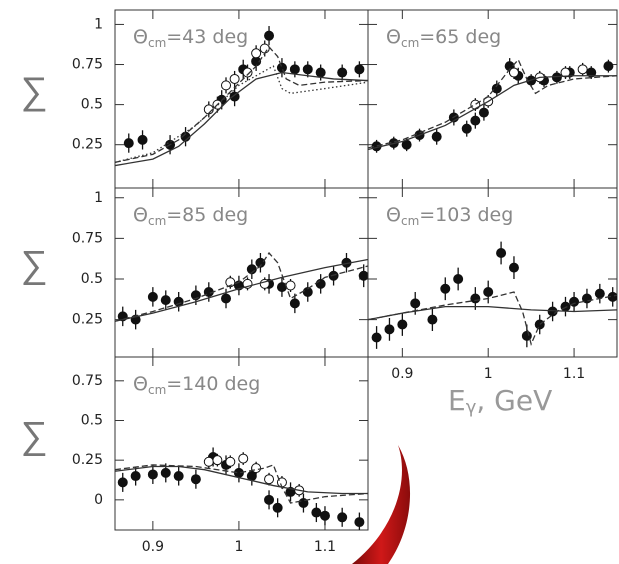  I want to click on panel-title: Θcm=85 deg, so click(190, 216).